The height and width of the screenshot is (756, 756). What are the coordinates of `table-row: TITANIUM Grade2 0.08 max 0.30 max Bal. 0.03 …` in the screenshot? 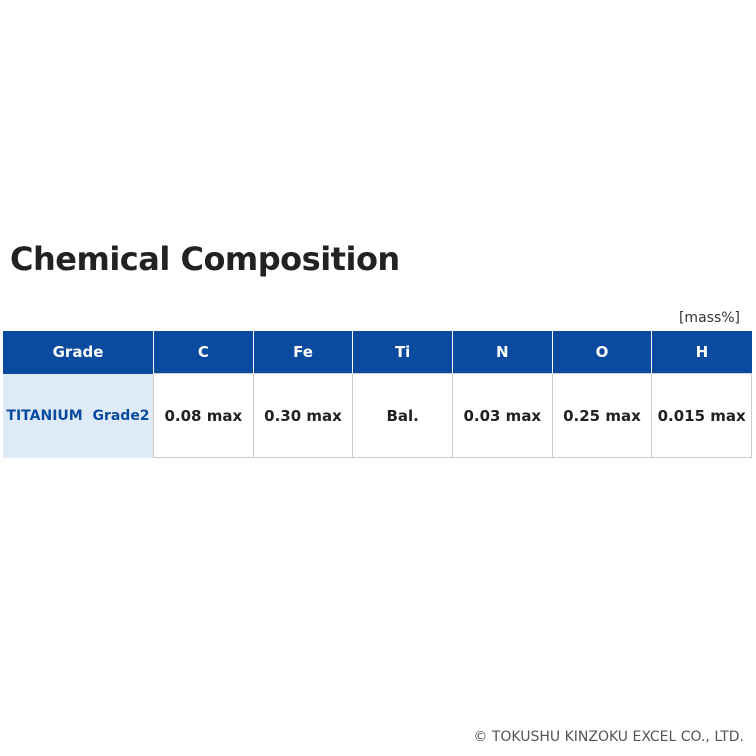 It's located at (377, 415).